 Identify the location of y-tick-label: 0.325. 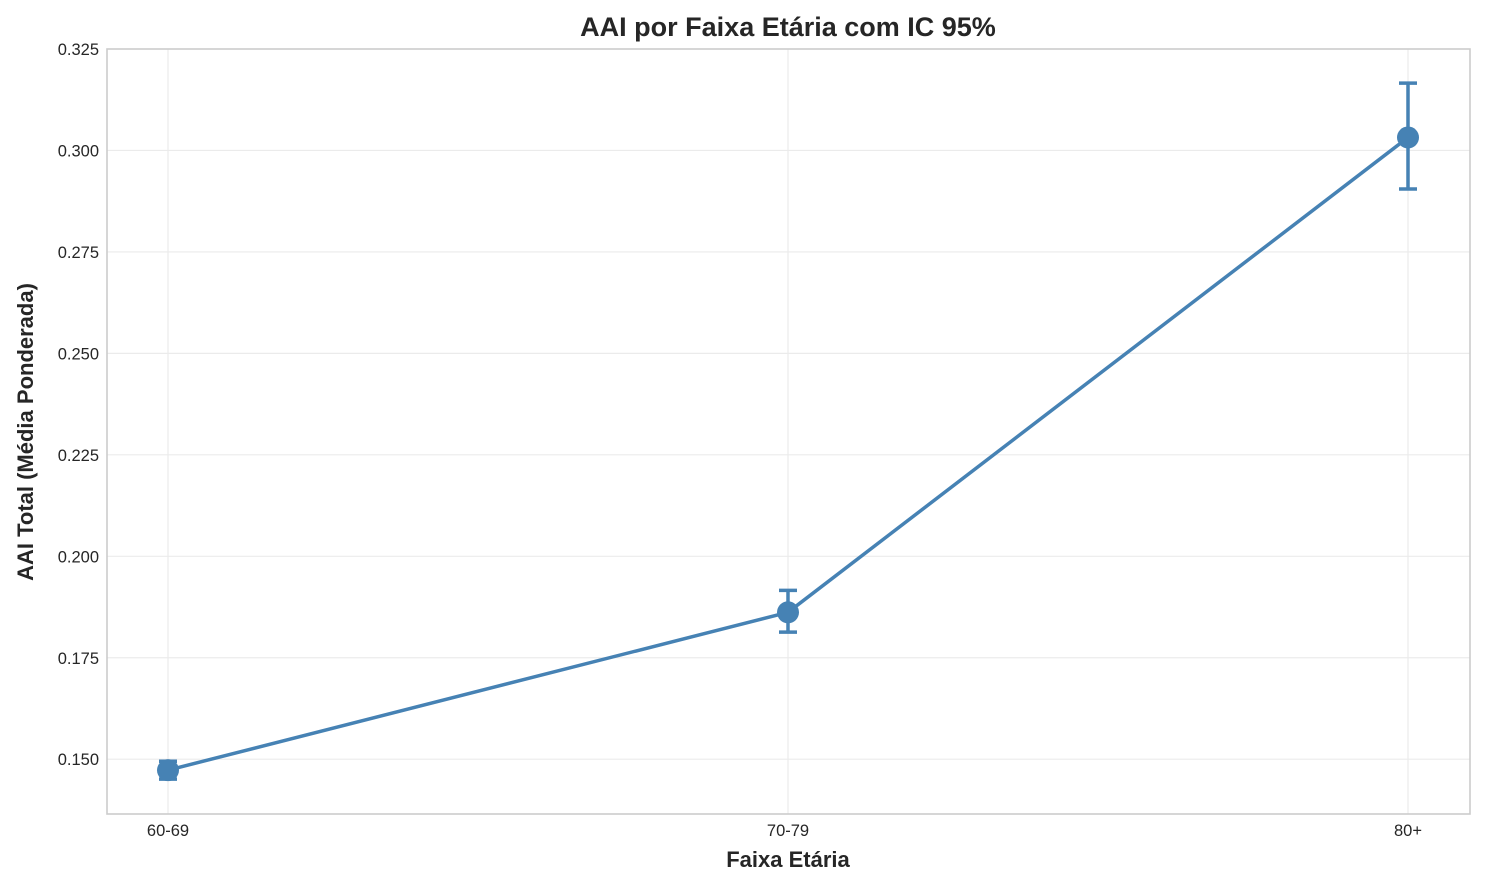
(78, 50).